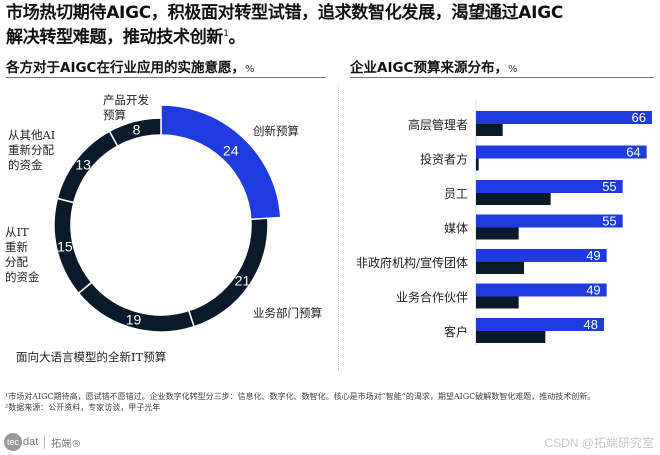 The width and height of the screenshot is (660, 455). What do you see at coordinates (83, 165) in the screenshot?
I see `donut-value-label: 13` at bounding box center [83, 165].